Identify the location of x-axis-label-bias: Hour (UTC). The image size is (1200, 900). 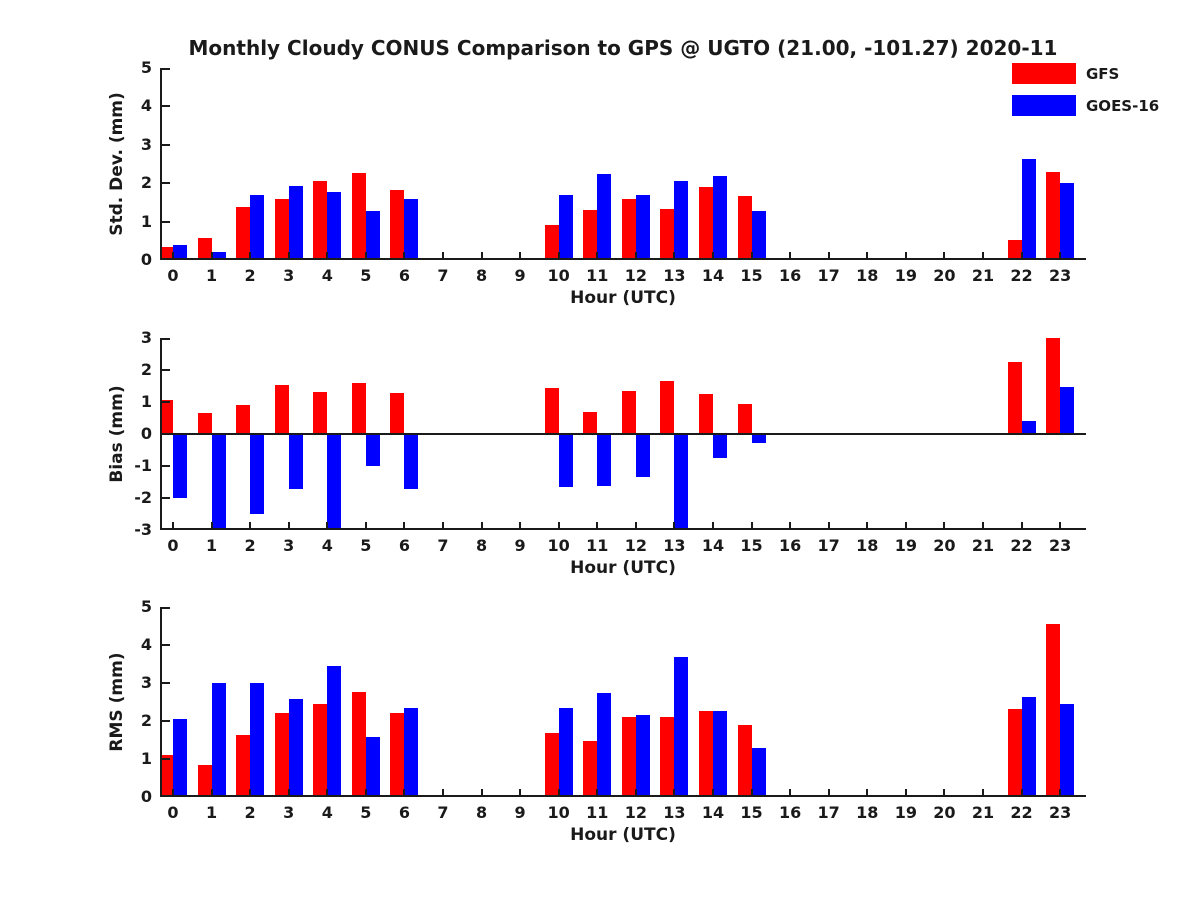
(623, 568).